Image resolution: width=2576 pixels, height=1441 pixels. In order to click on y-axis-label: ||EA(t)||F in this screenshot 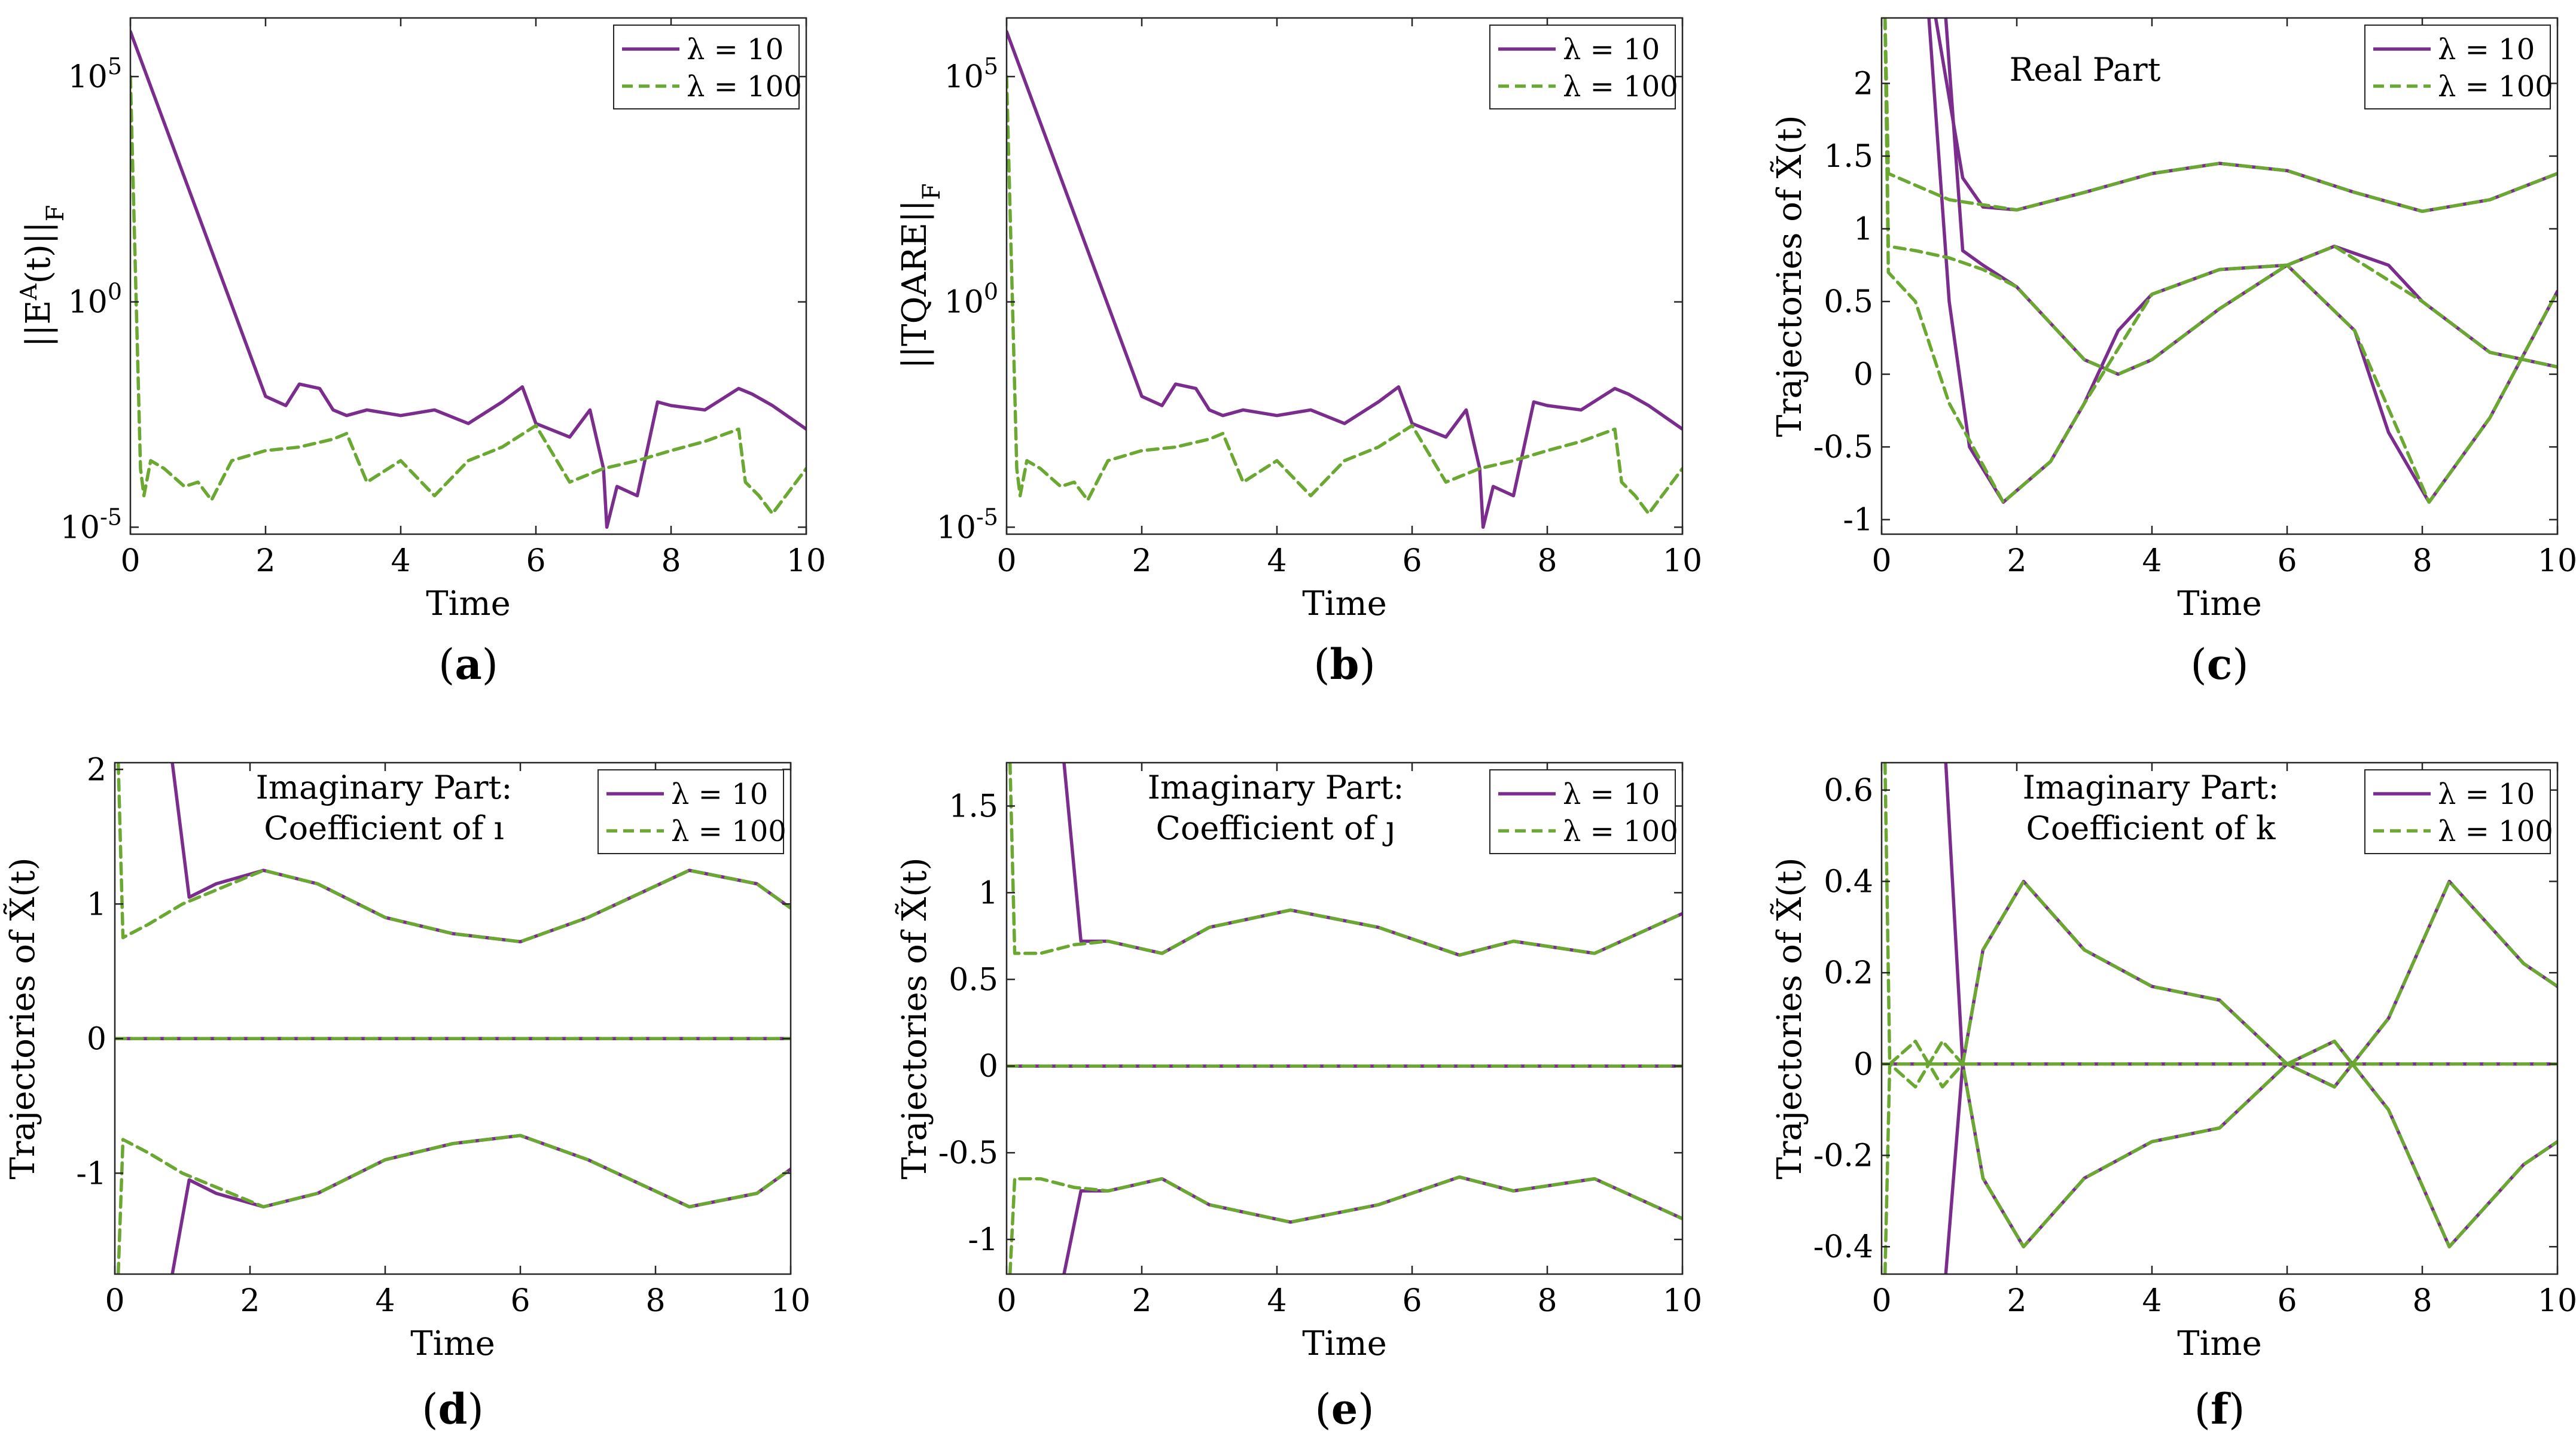, I will do `click(43, 276)`.